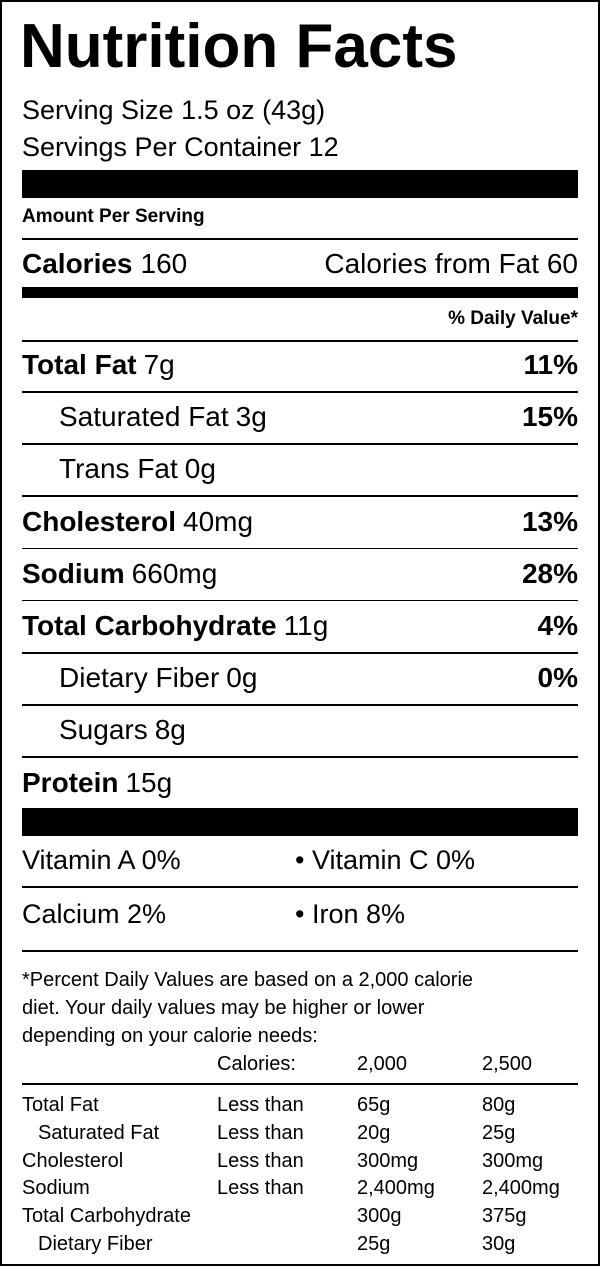 The height and width of the screenshot is (1266, 600). I want to click on nutrient-name: Protein, so click(70, 782).